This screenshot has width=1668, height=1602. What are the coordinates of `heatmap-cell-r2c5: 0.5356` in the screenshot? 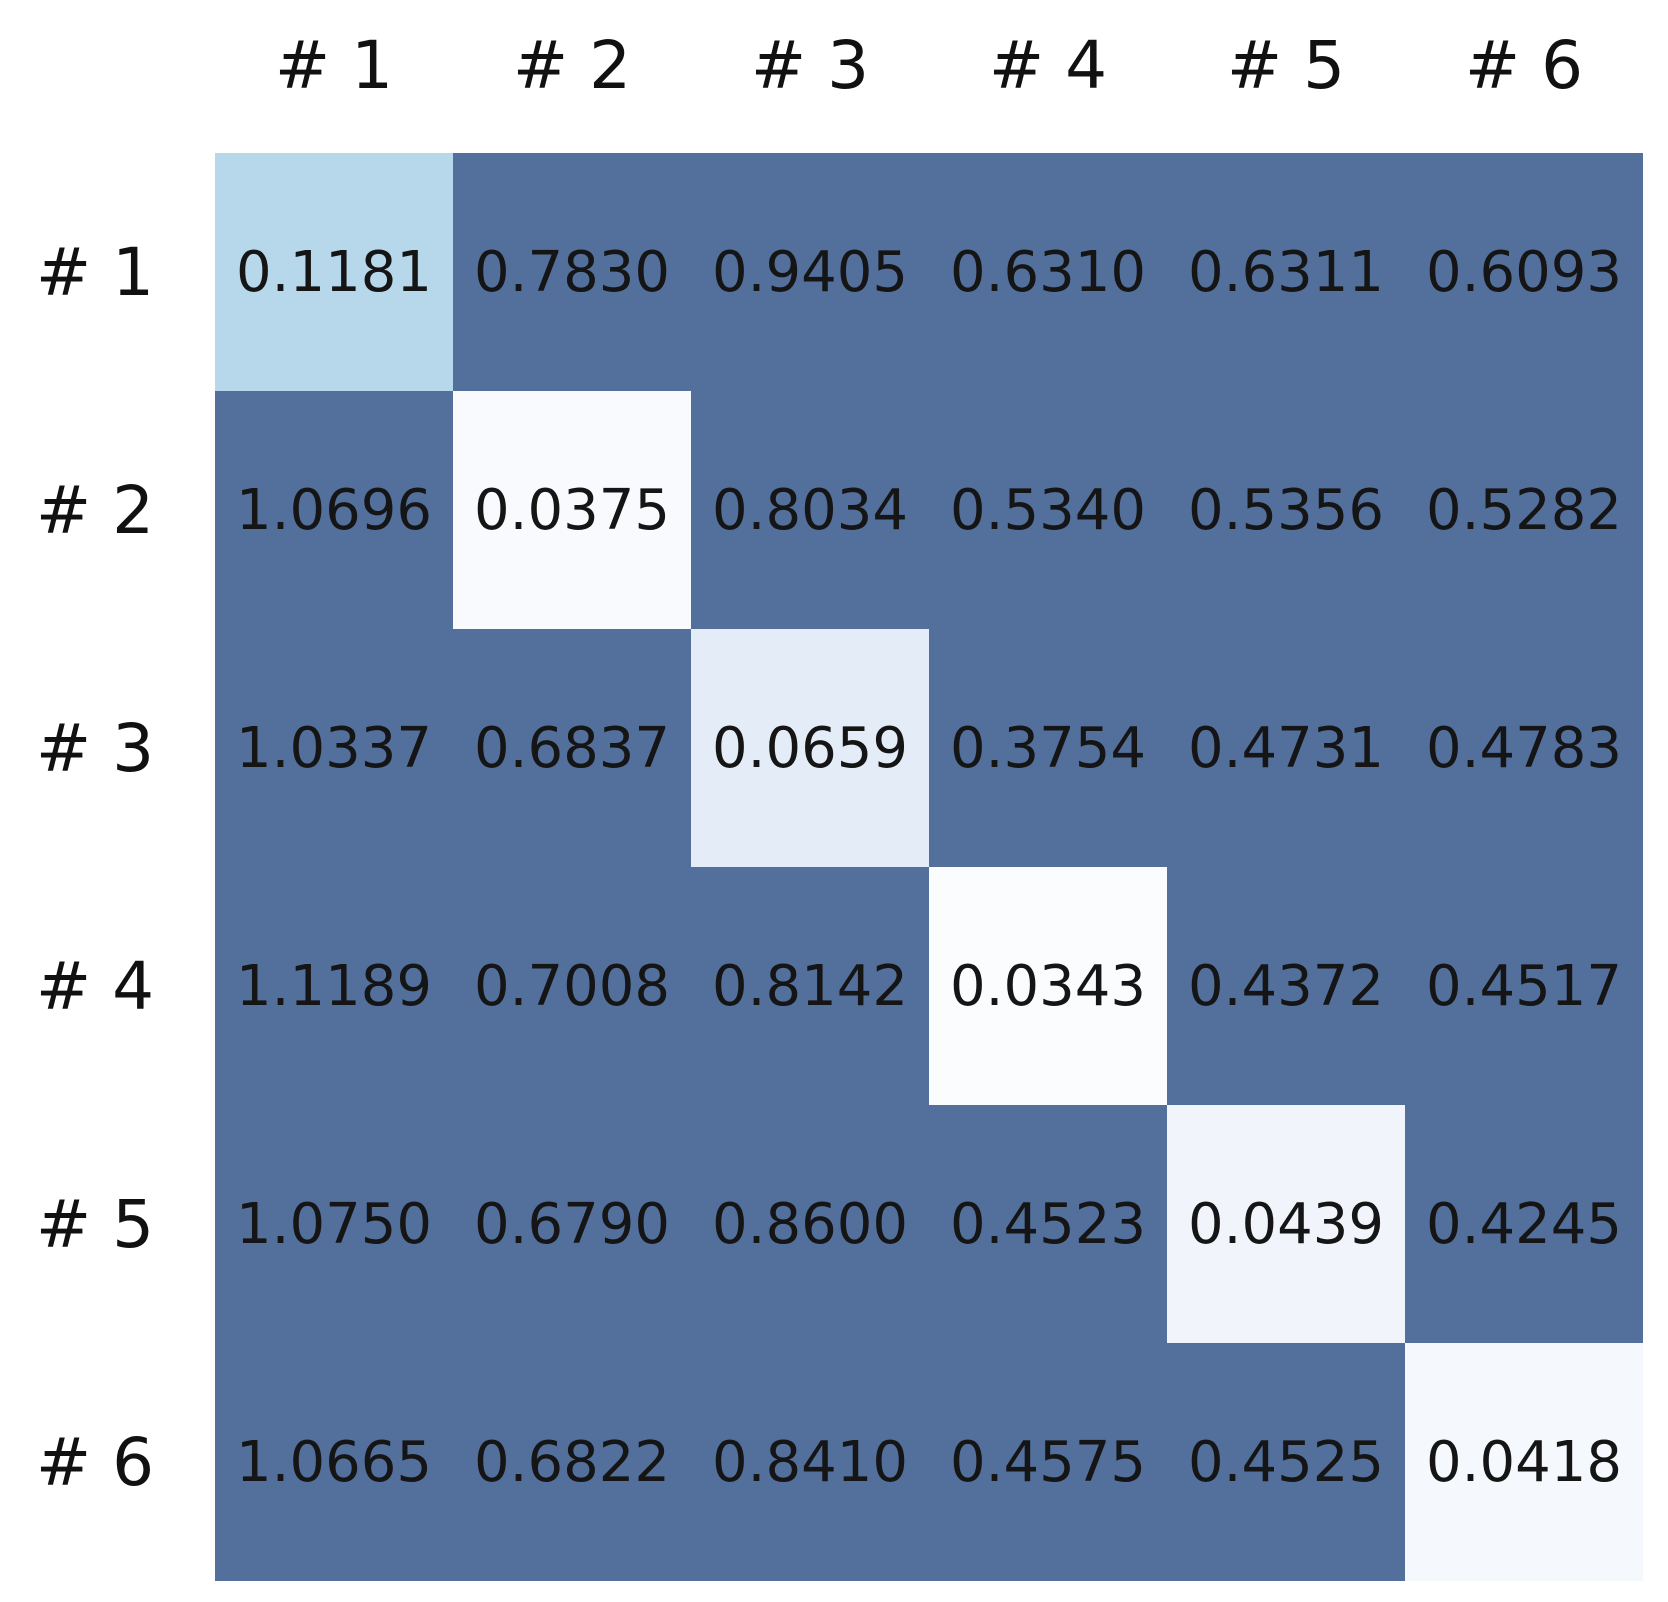 It's located at (1286, 510).